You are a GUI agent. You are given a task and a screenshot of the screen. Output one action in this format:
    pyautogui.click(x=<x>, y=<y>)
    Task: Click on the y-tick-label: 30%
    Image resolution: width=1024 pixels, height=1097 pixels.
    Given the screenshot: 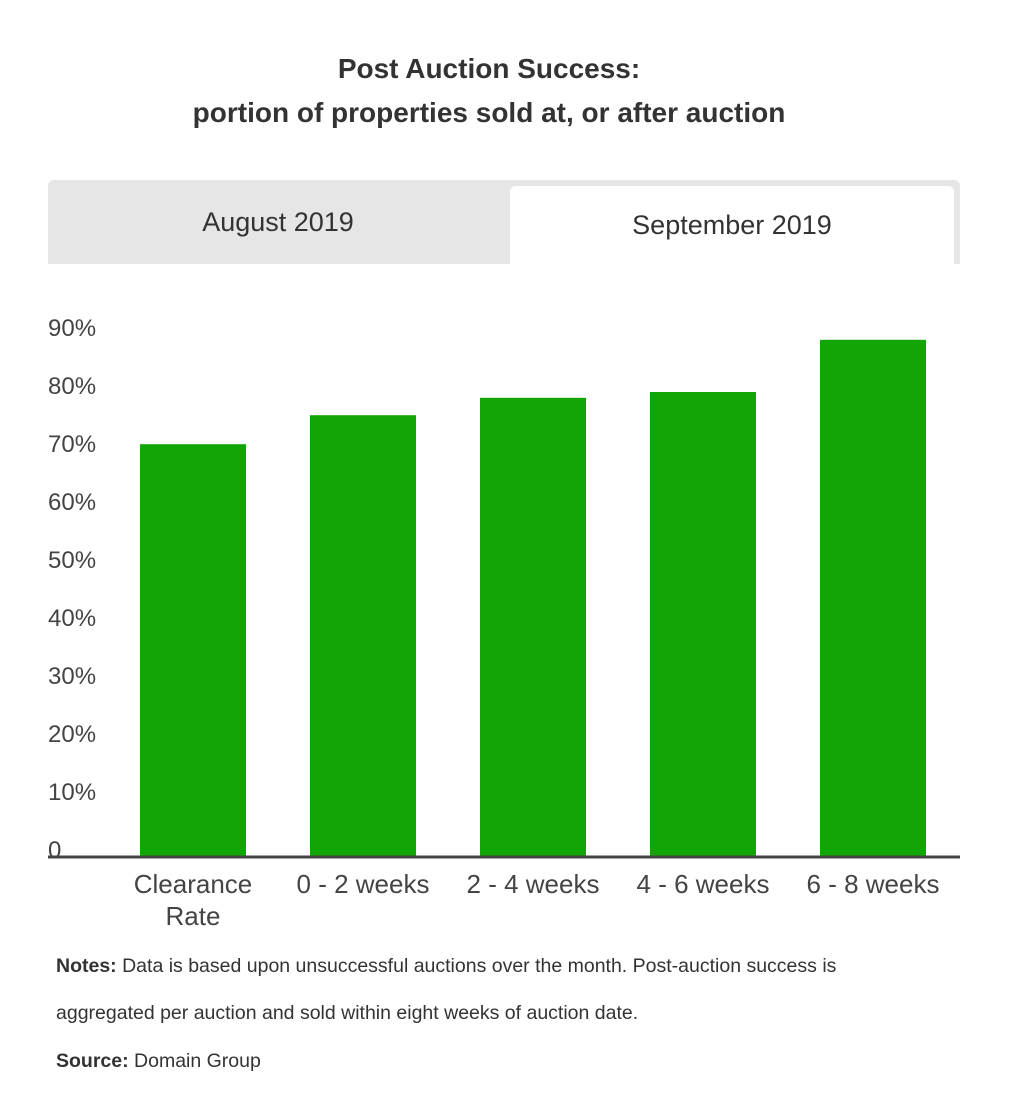 What is the action you would take?
    pyautogui.click(x=72, y=676)
    